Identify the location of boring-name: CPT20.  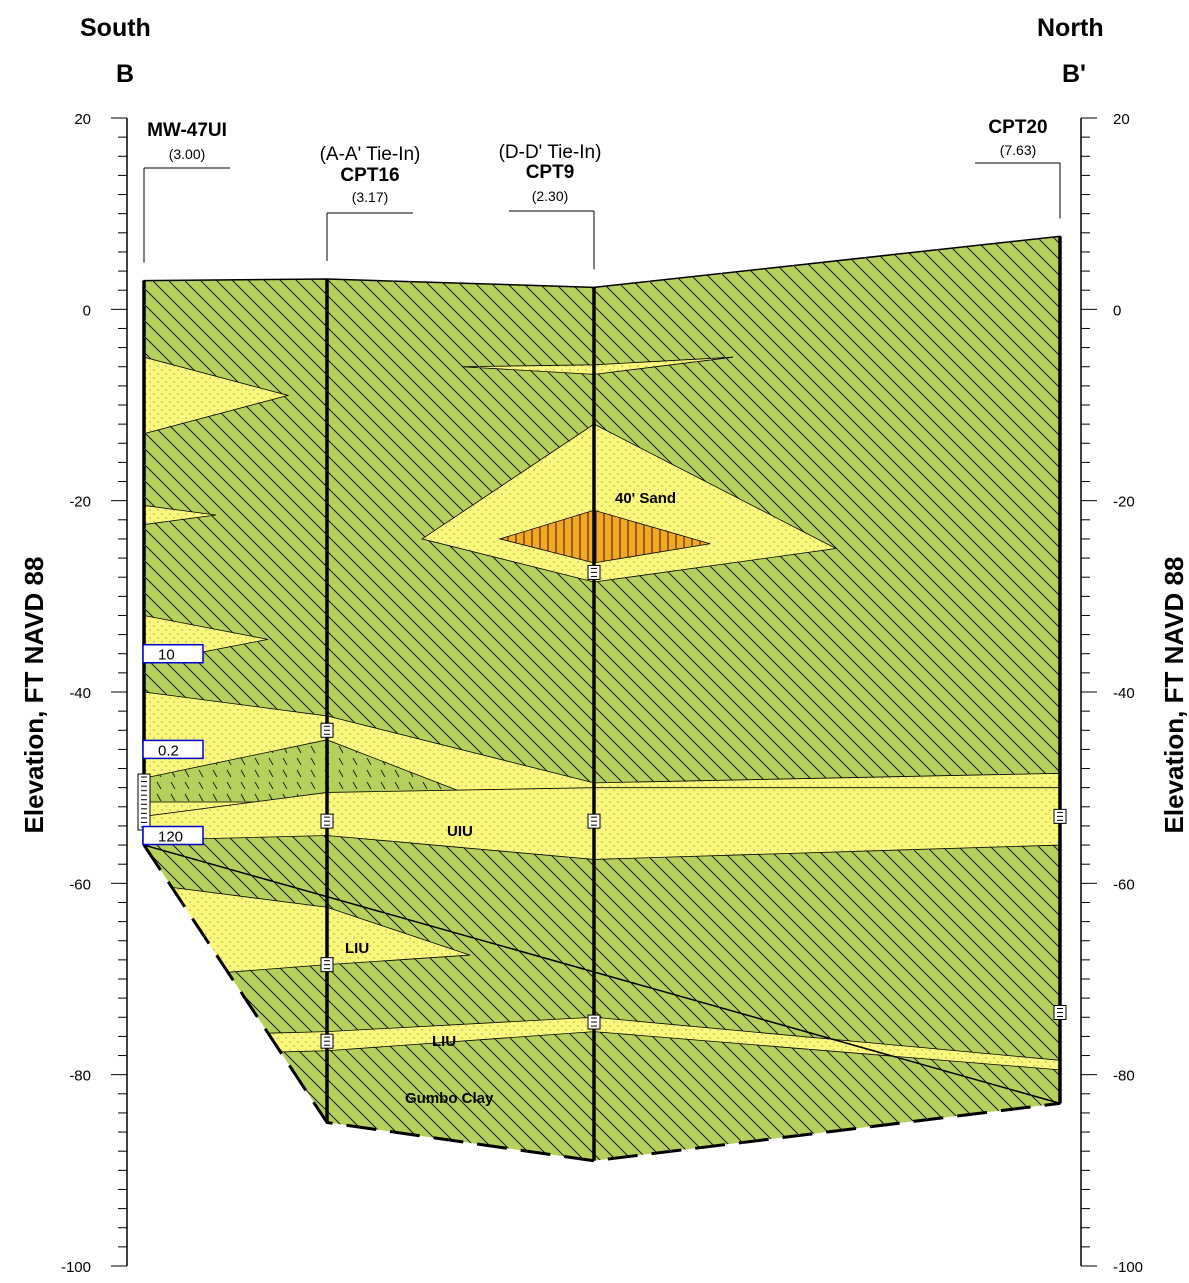
(1017, 127).